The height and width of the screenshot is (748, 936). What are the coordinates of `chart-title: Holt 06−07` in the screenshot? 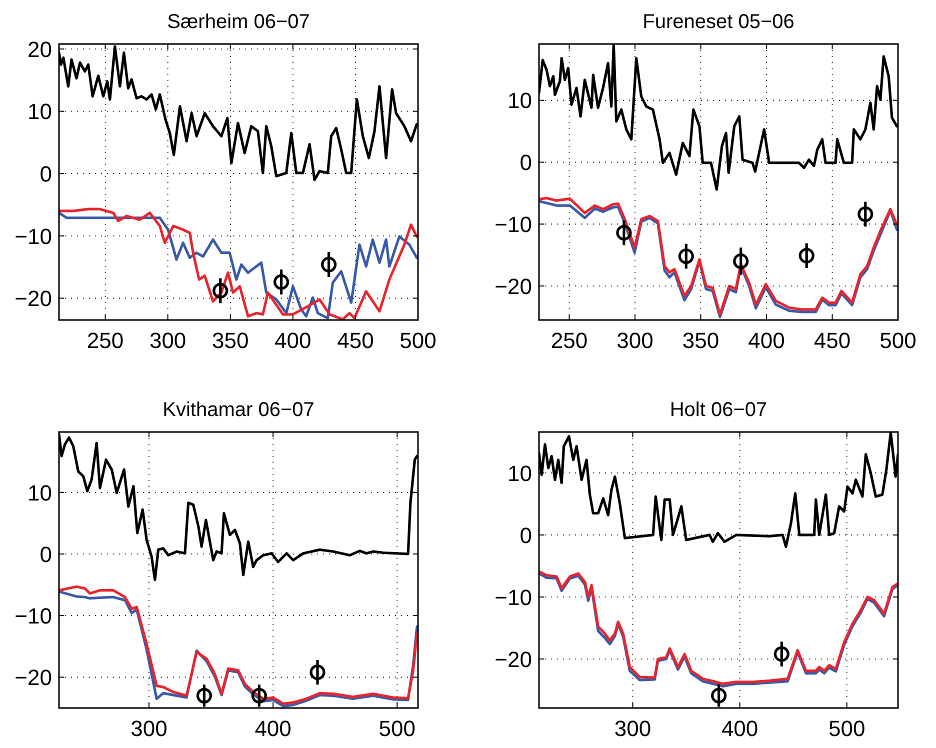 It's located at (719, 410).